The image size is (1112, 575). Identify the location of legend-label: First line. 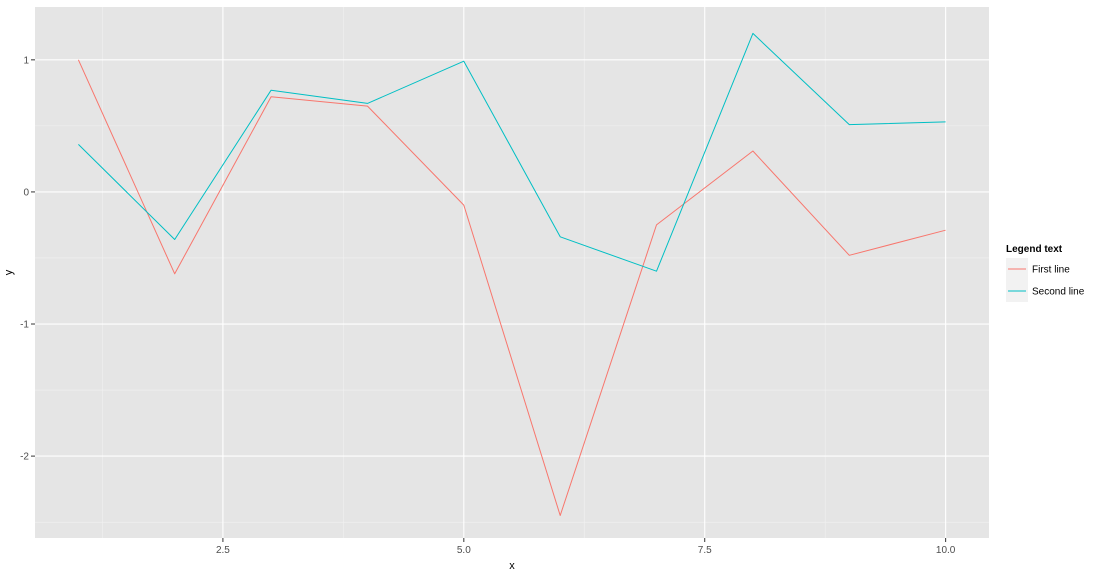
(1051, 270).